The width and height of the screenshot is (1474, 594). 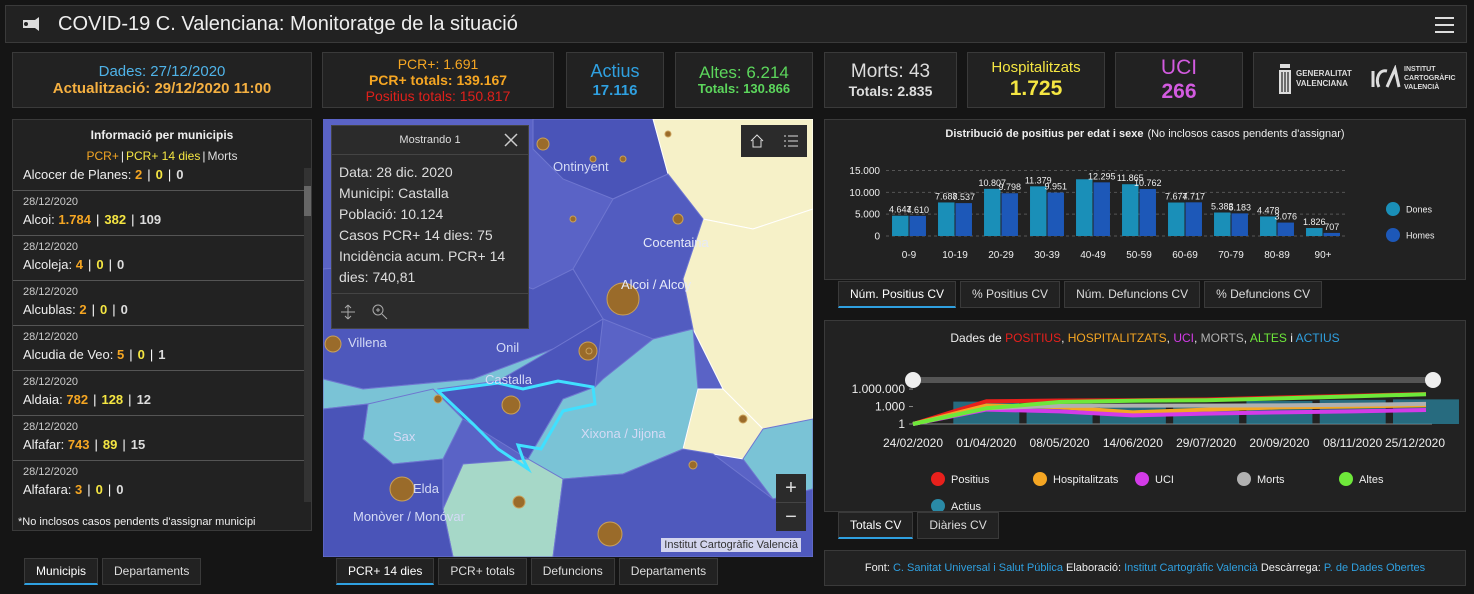 What do you see at coordinates (159, 258) in the screenshot?
I see `municipi-item: 28/12/2020 Alcoleja: 4 | 0 | 0` at bounding box center [159, 258].